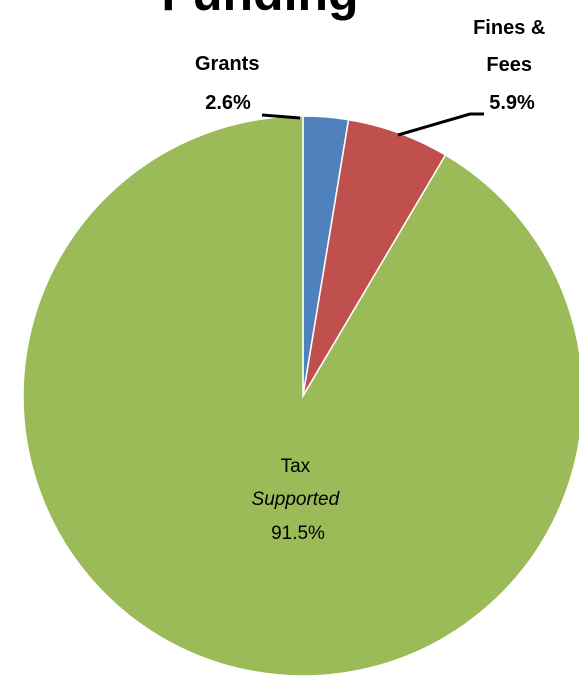 The height and width of the screenshot is (676, 579). Describe the element at coordinates (372, 124) in the screenshot. I see `leader-lines` at that location.